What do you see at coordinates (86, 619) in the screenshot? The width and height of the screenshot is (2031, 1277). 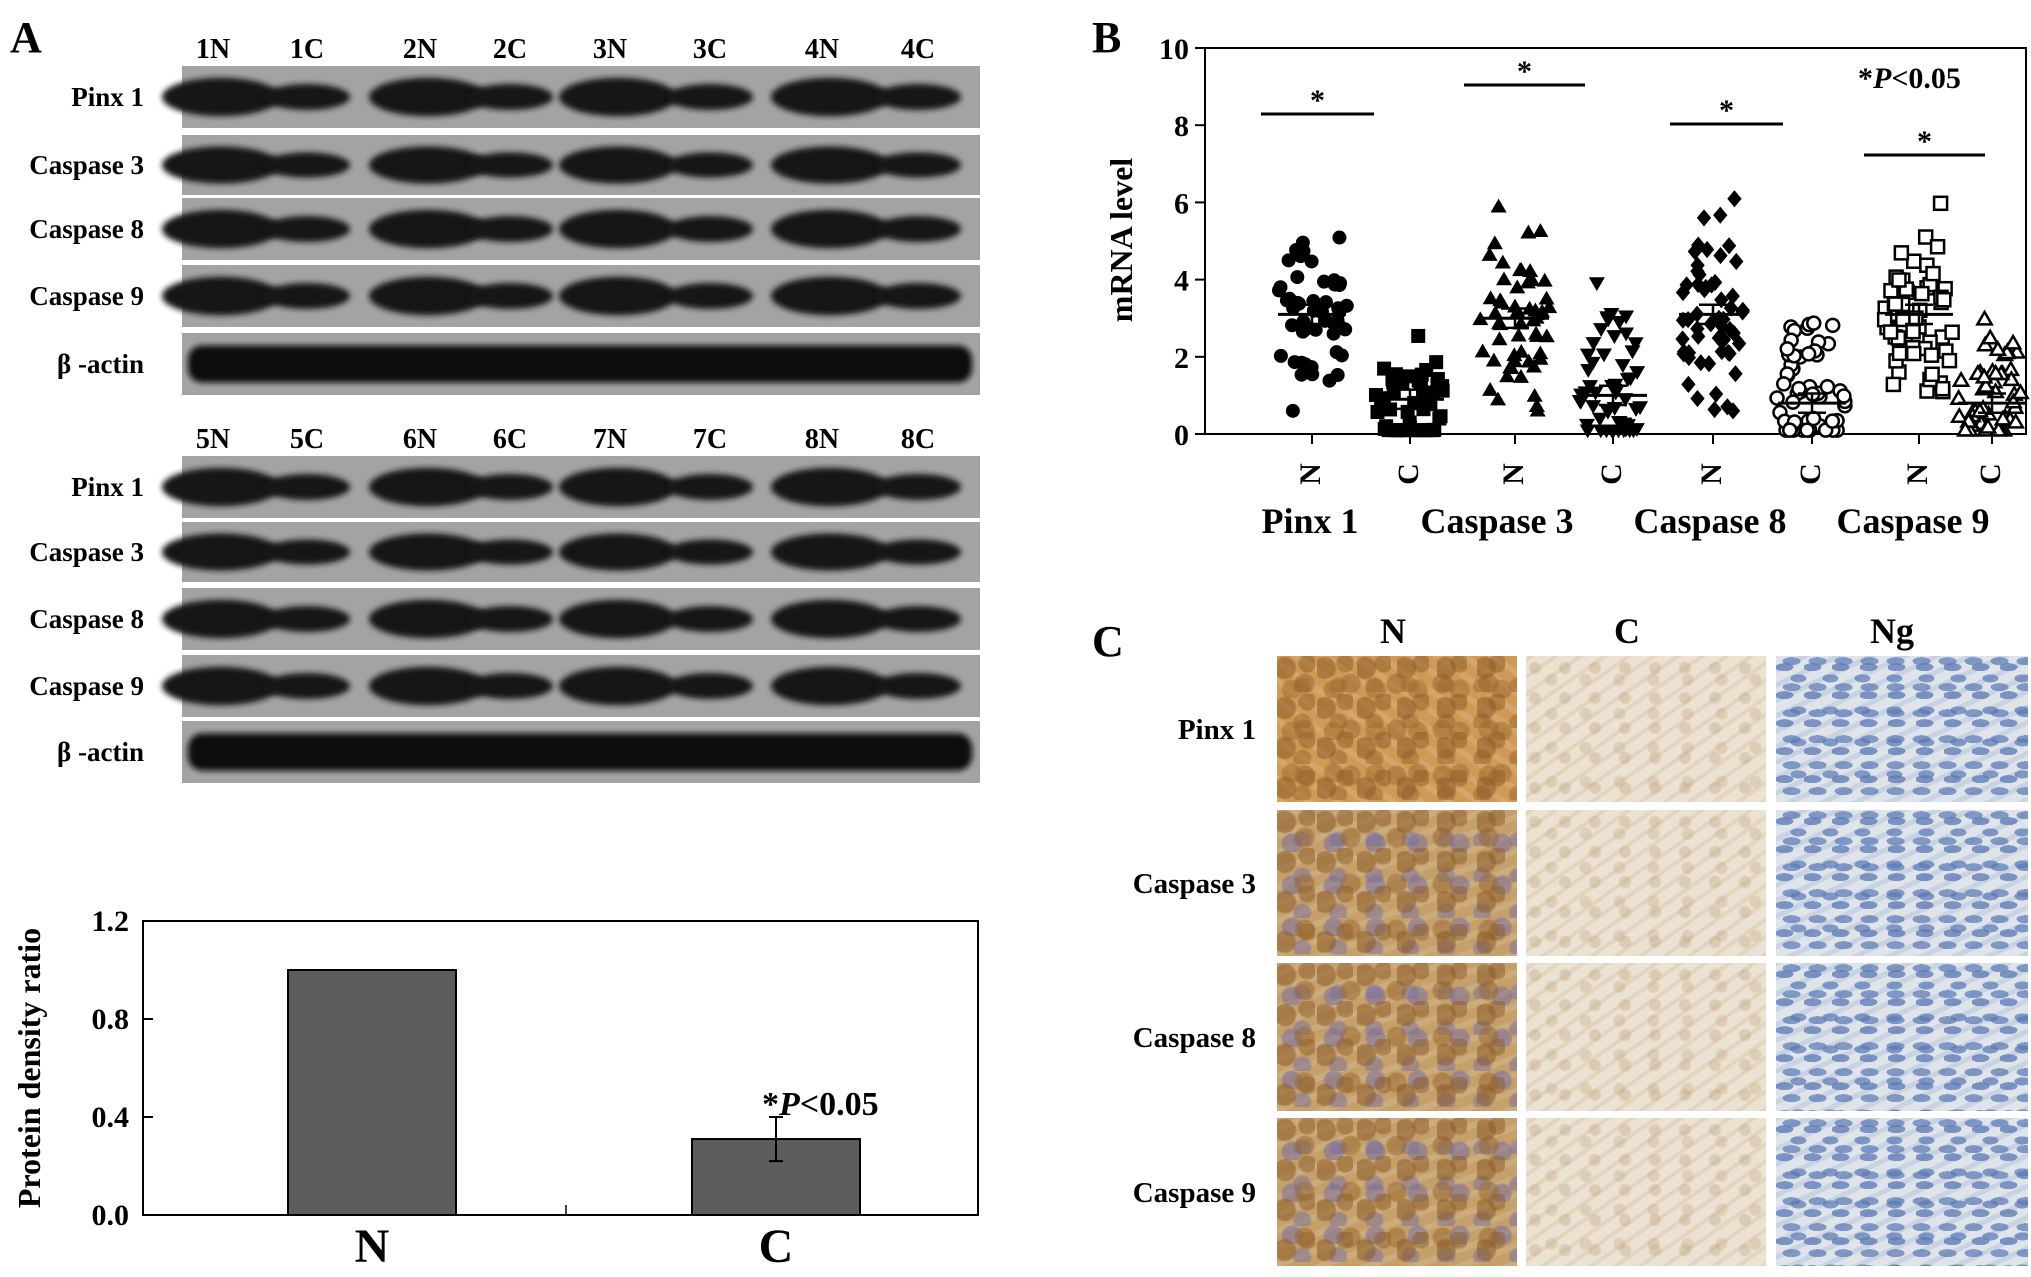 I see `blot-row-label: Caspase 8` at bounding box center [86, 619].